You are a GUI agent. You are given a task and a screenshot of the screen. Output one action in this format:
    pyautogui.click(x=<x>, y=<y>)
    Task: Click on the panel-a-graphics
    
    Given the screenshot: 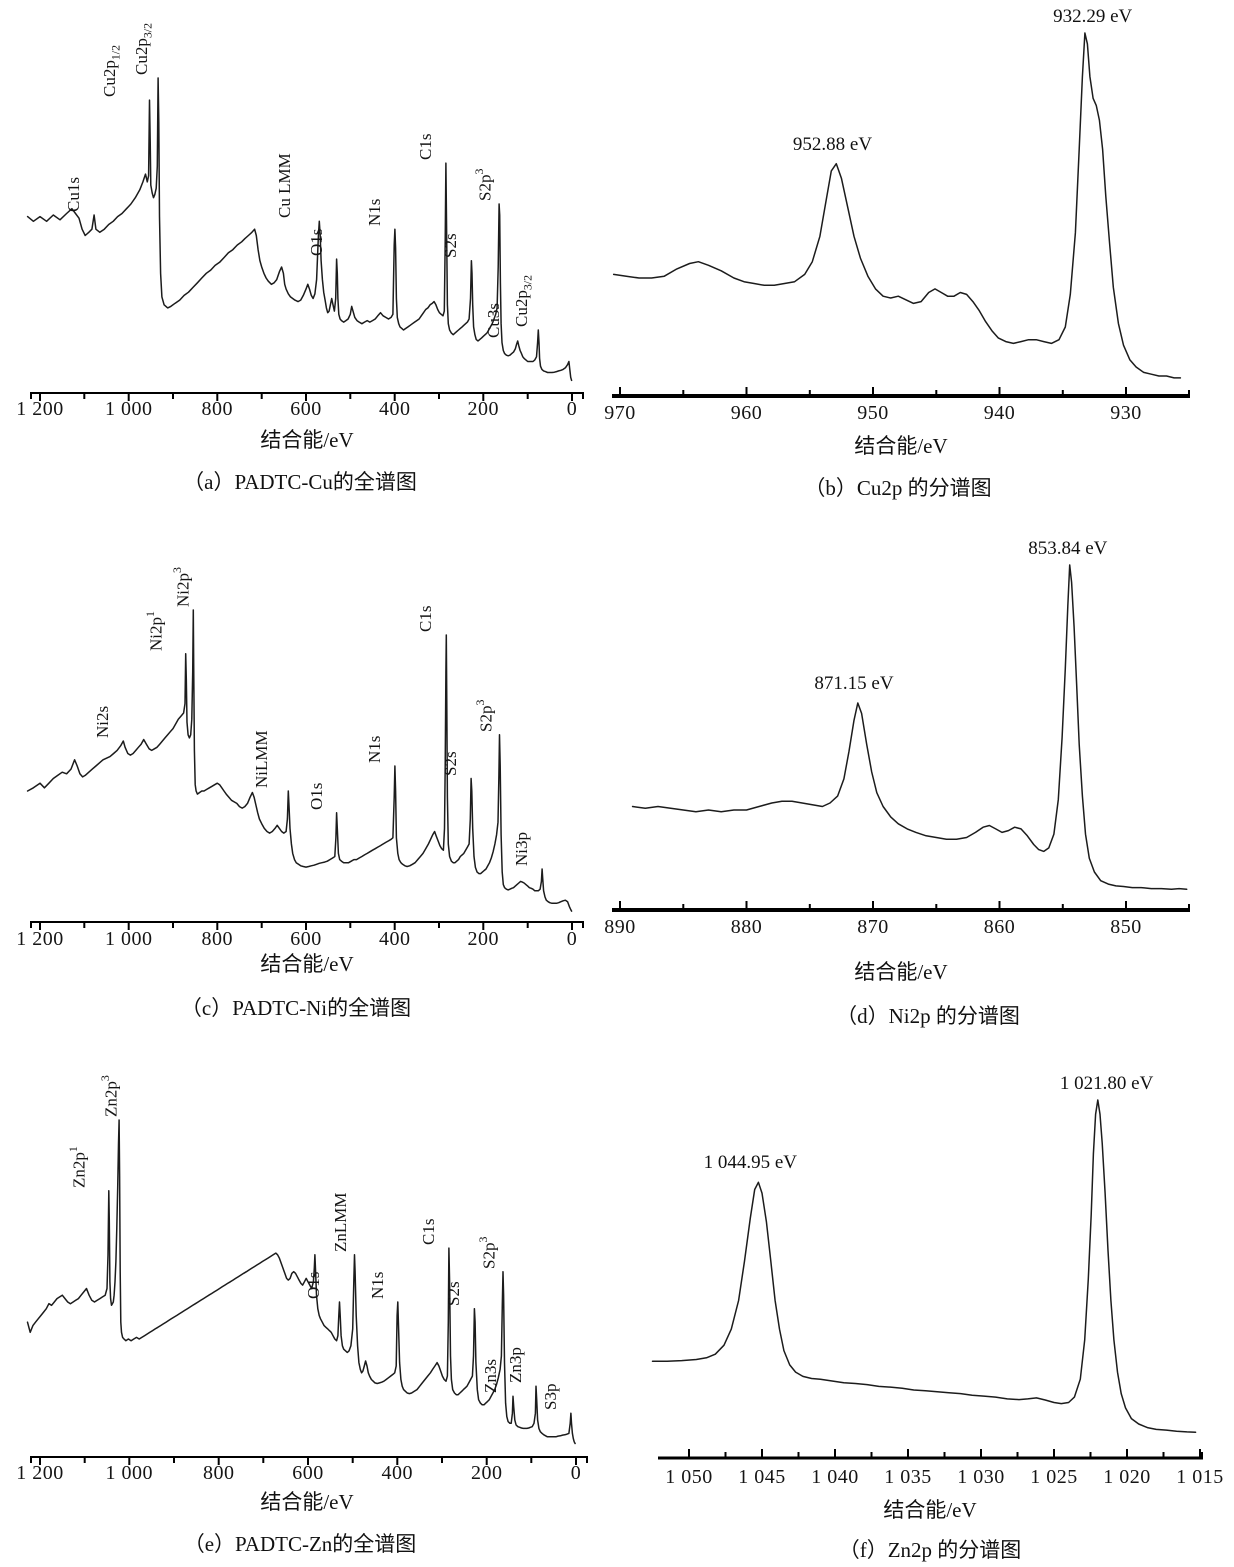 What is the action you would take?
    pyautogui.click(x=305, y=239)
    